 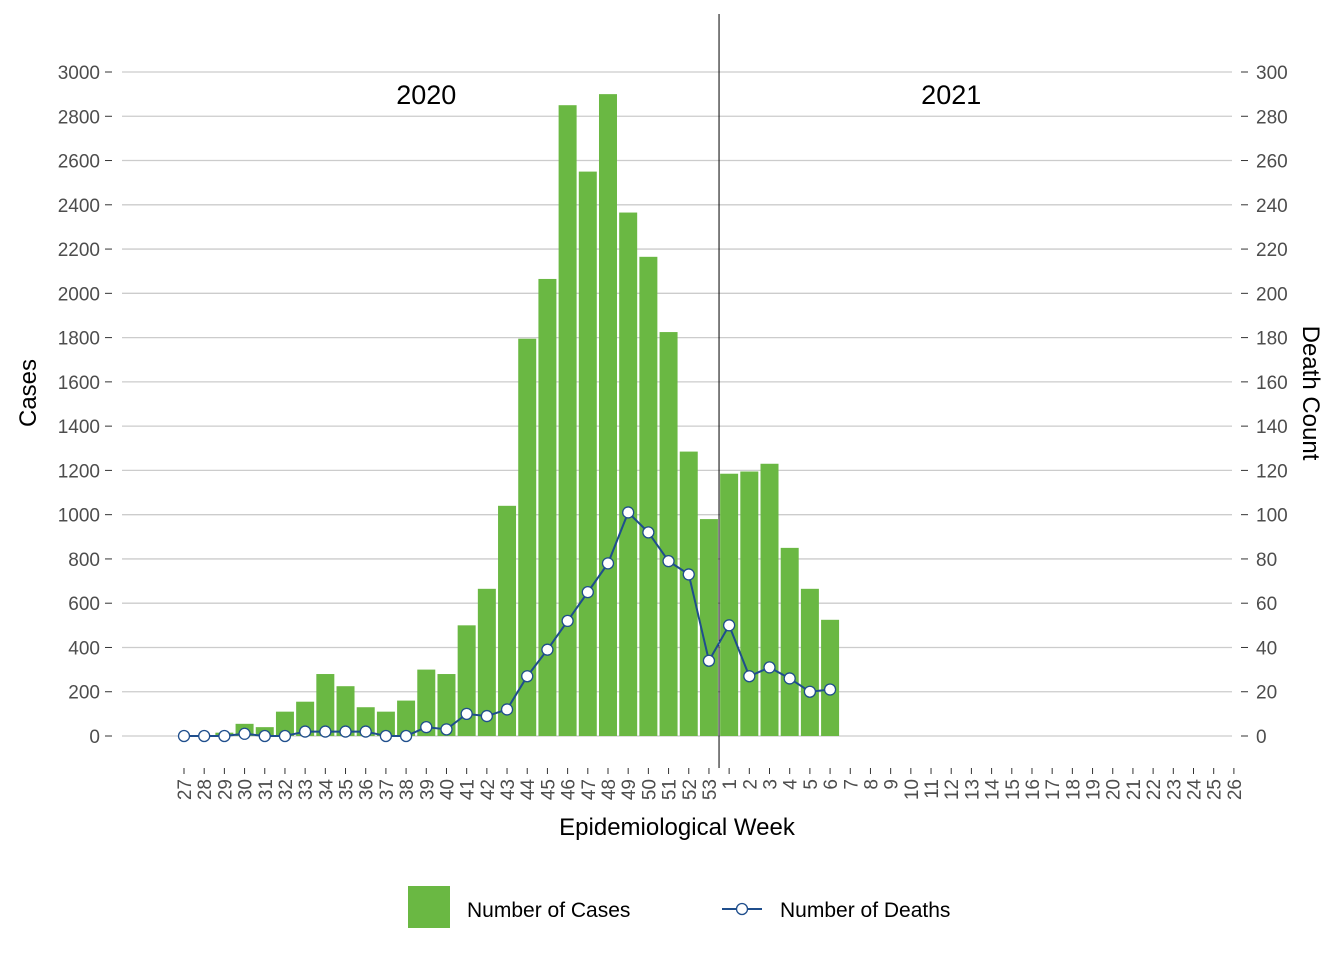 I want to click on x-tick-label-23: 23, so click(x=1174, y=789).